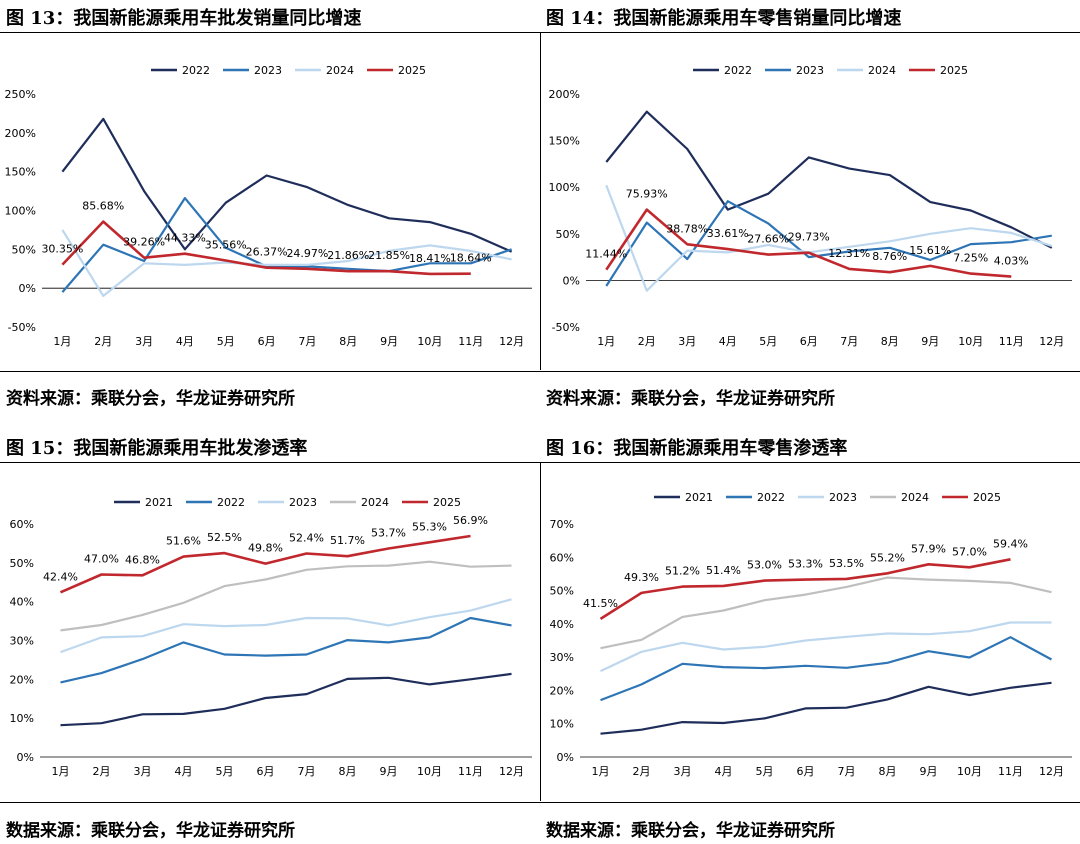 The image size is (1080, 844). Describe the element at coordinates (1010, 543) in the screenshot. I see `data-label-2025: 59.4%` at that location.